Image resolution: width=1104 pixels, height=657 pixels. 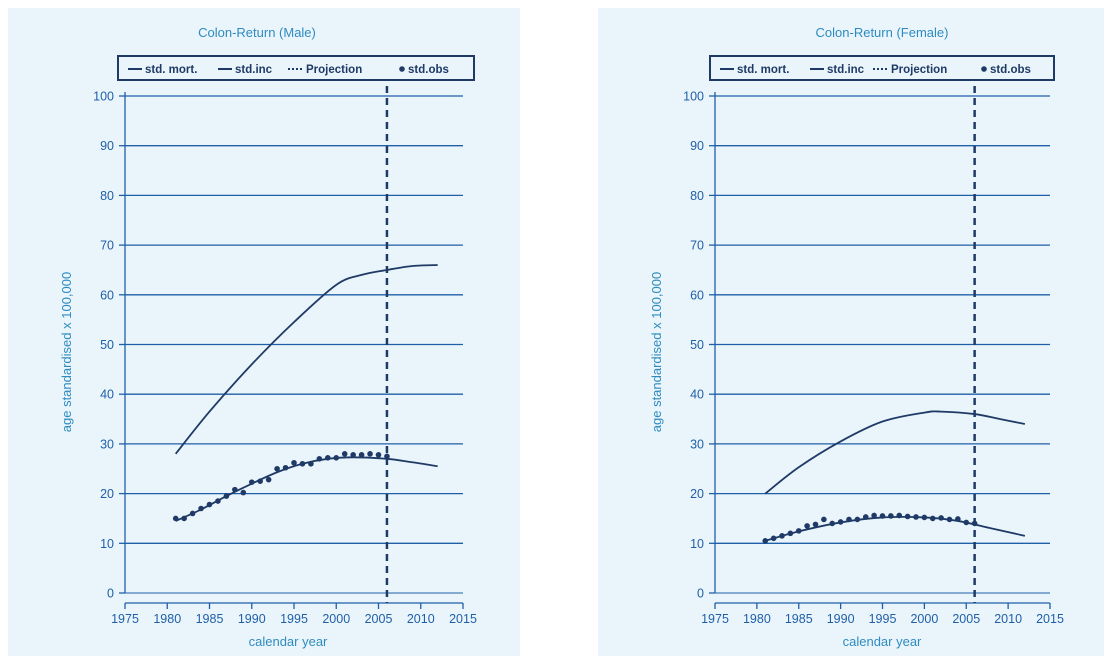 I want to click on legend-label-obs: std.obs, so click(x=428, y=70).